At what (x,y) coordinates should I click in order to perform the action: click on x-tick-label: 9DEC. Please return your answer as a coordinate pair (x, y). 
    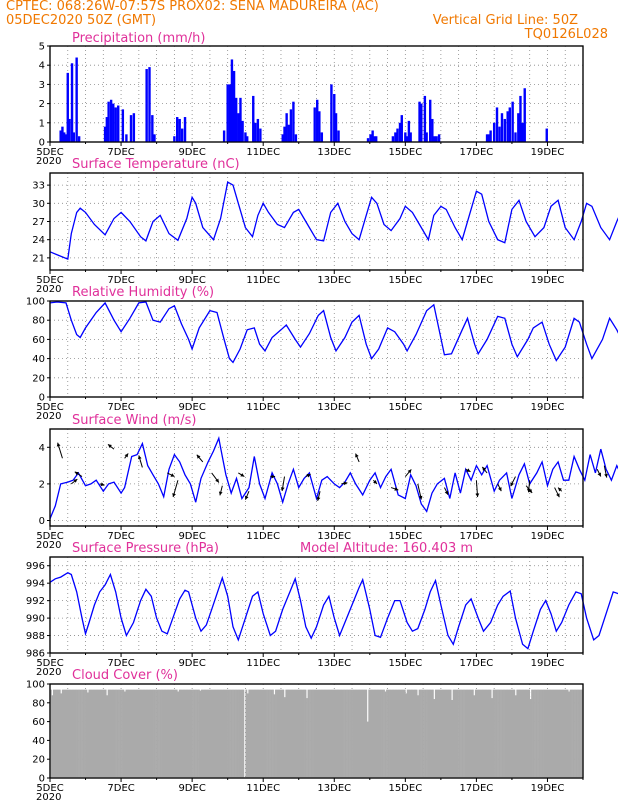
    Looking at the image, I should click on (191, 280).